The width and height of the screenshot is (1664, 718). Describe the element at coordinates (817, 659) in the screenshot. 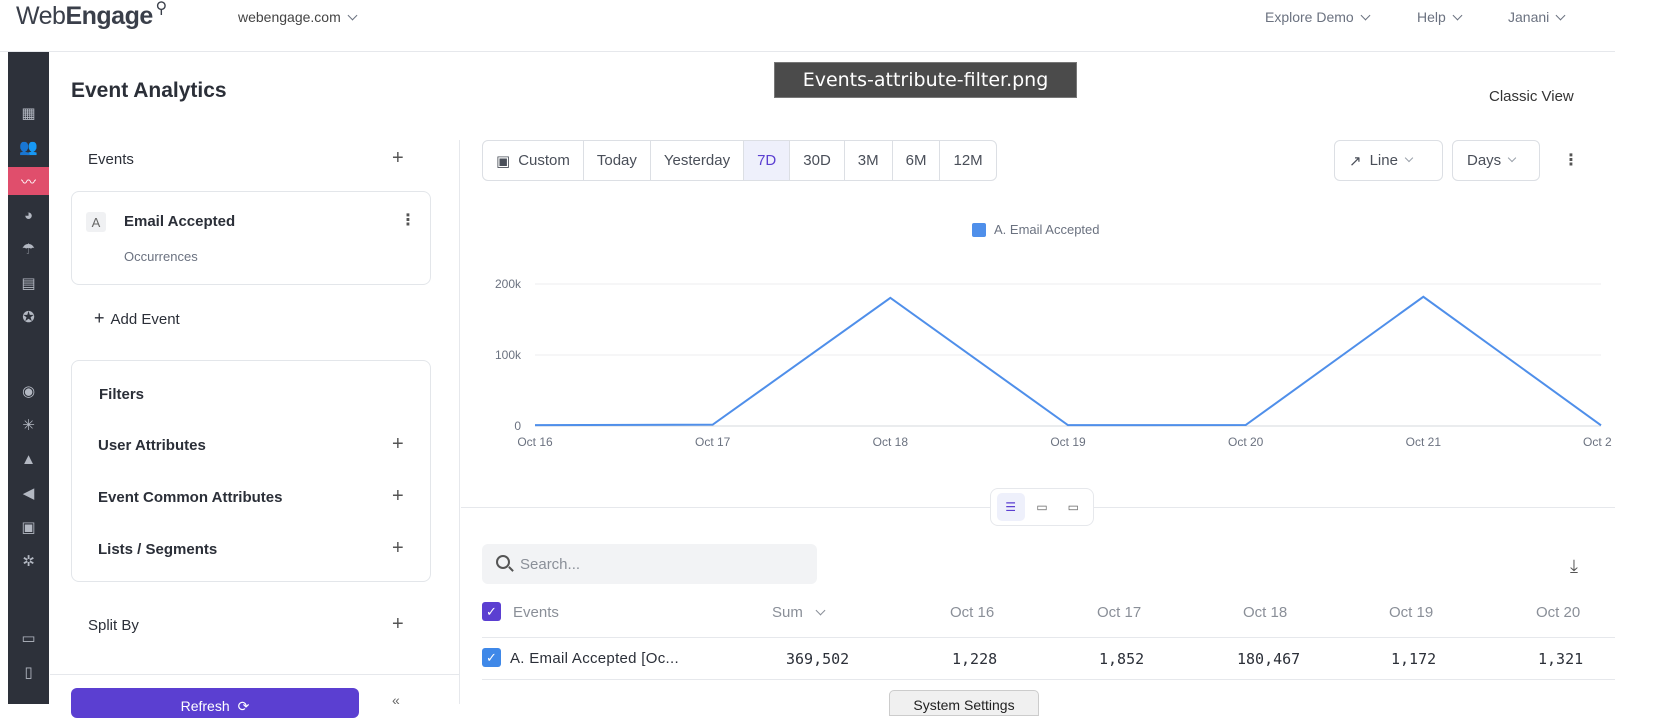

I see `row-sum: 369,502` at that location.